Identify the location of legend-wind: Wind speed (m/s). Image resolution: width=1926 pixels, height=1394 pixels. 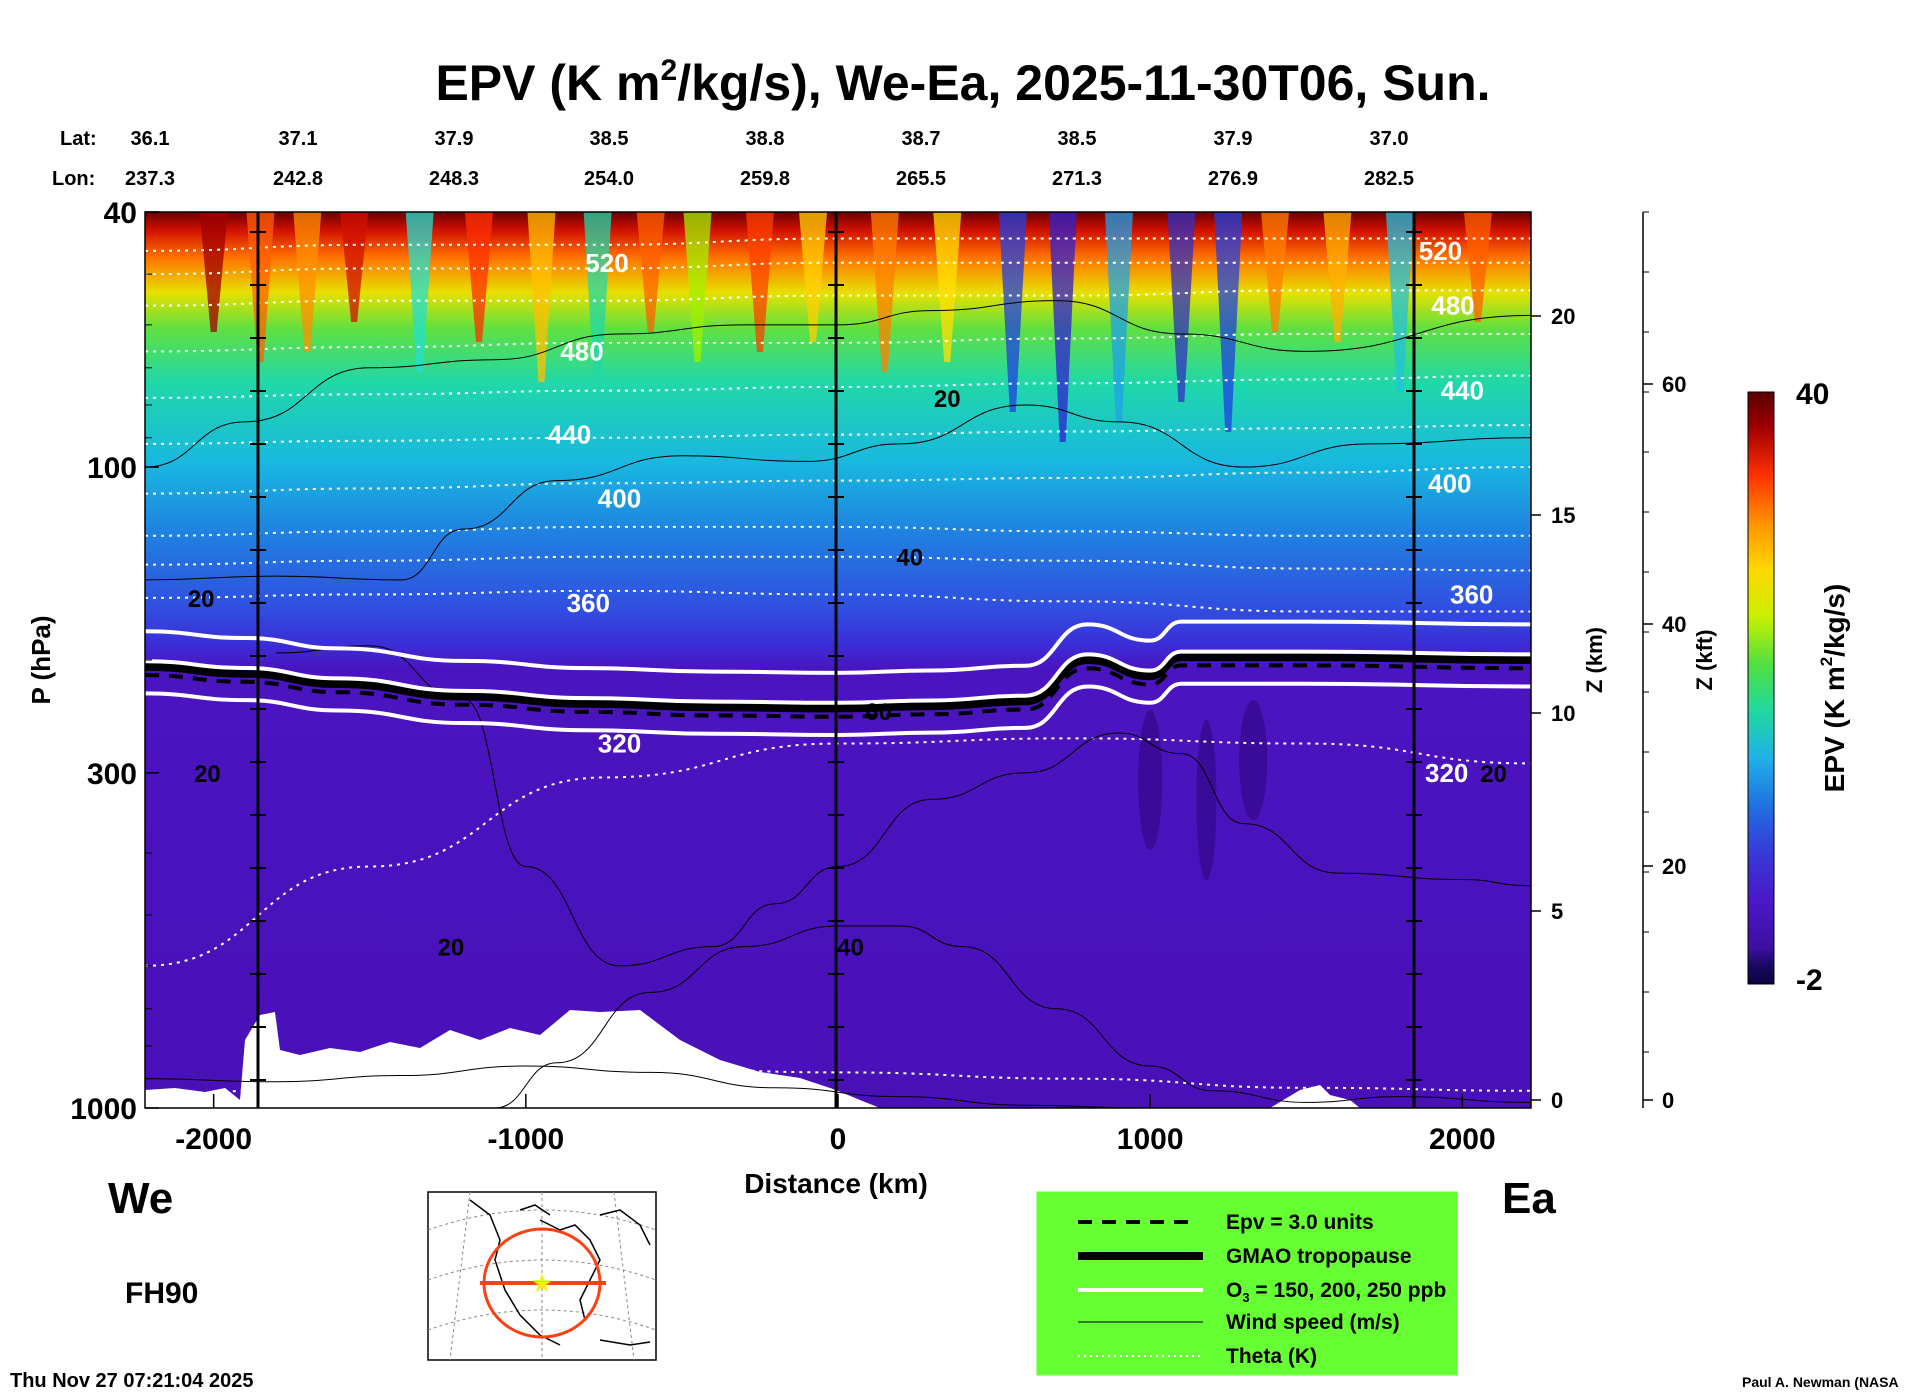
(1313, 1322).